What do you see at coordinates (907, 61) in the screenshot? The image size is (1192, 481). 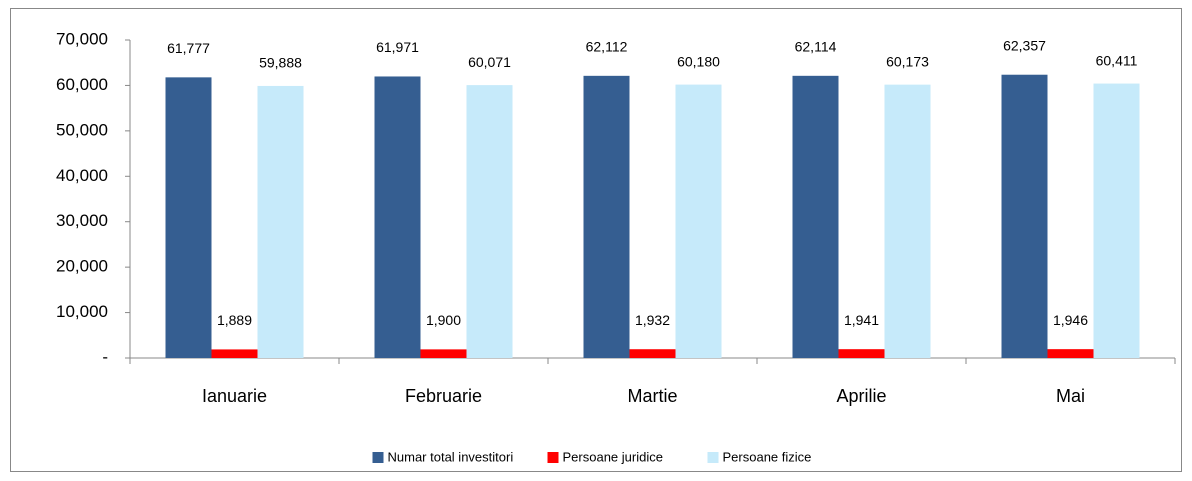 I see `data-label: 60,173` at bounding box center [907, 61].